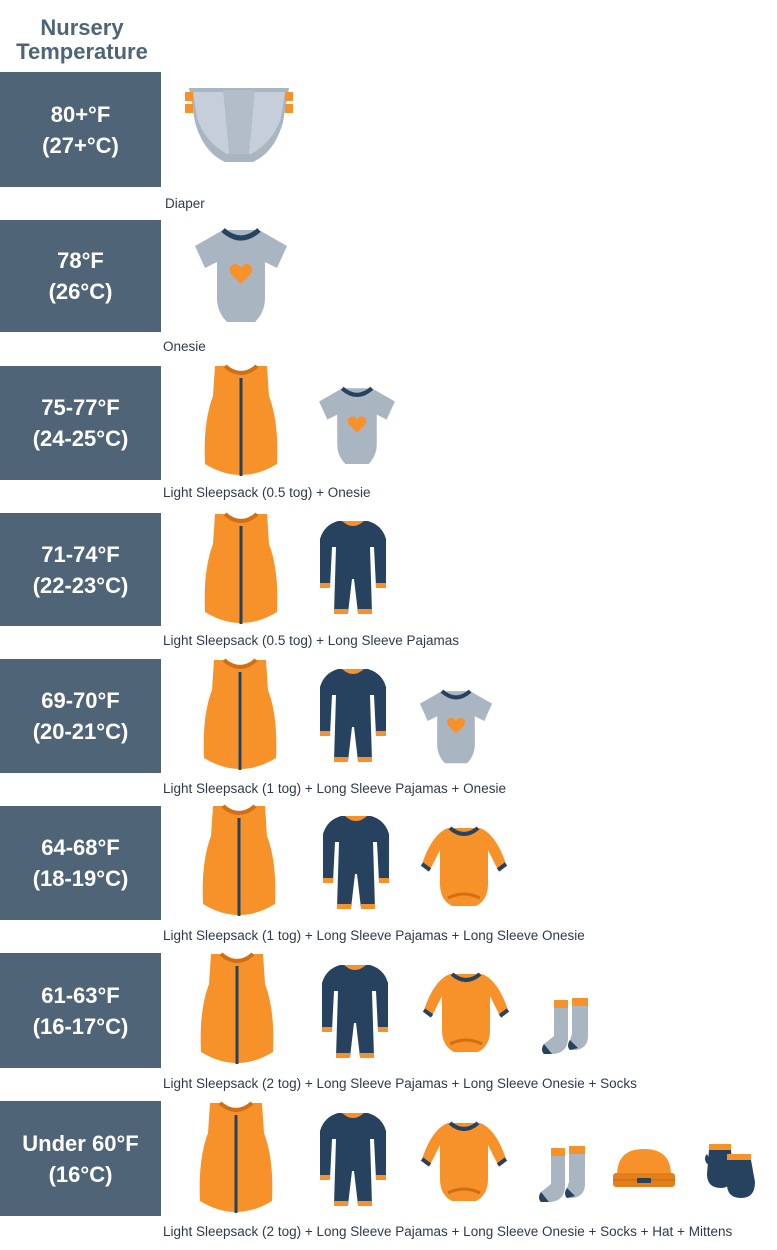 The width and height of the screenshot is (777, 1250). Describe the element at coordinates (80, 129) in the screenshot. I see `temp-label-row-1: 80+°F (27+°C)` at that location.